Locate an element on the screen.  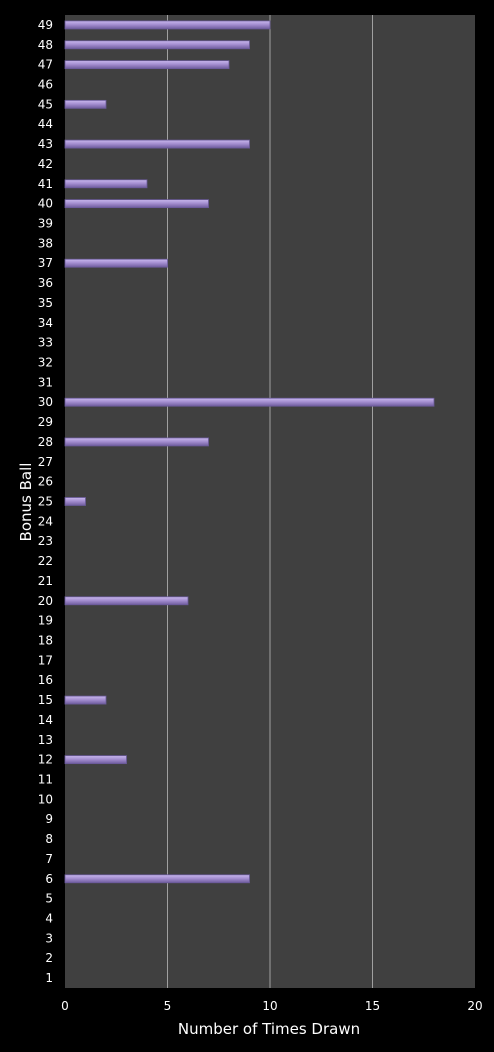
y-tick-label: 31 is located at coordinates (45, 382).